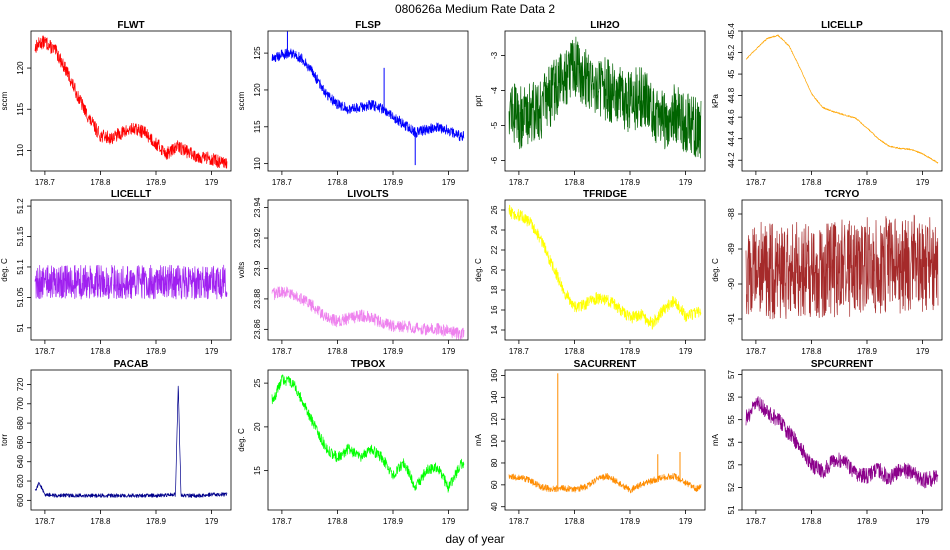 Image resolution: width=950 pixels, height=550 pixels. Describe the element at coordinates (368, 433) in the screenshot. I see `series-line-tpbox` at that location.